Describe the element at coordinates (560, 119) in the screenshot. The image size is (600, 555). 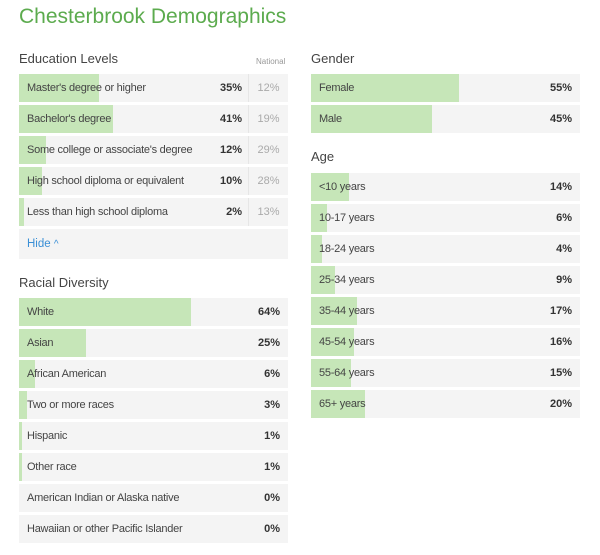
I see `row-value: 45%` at that location.